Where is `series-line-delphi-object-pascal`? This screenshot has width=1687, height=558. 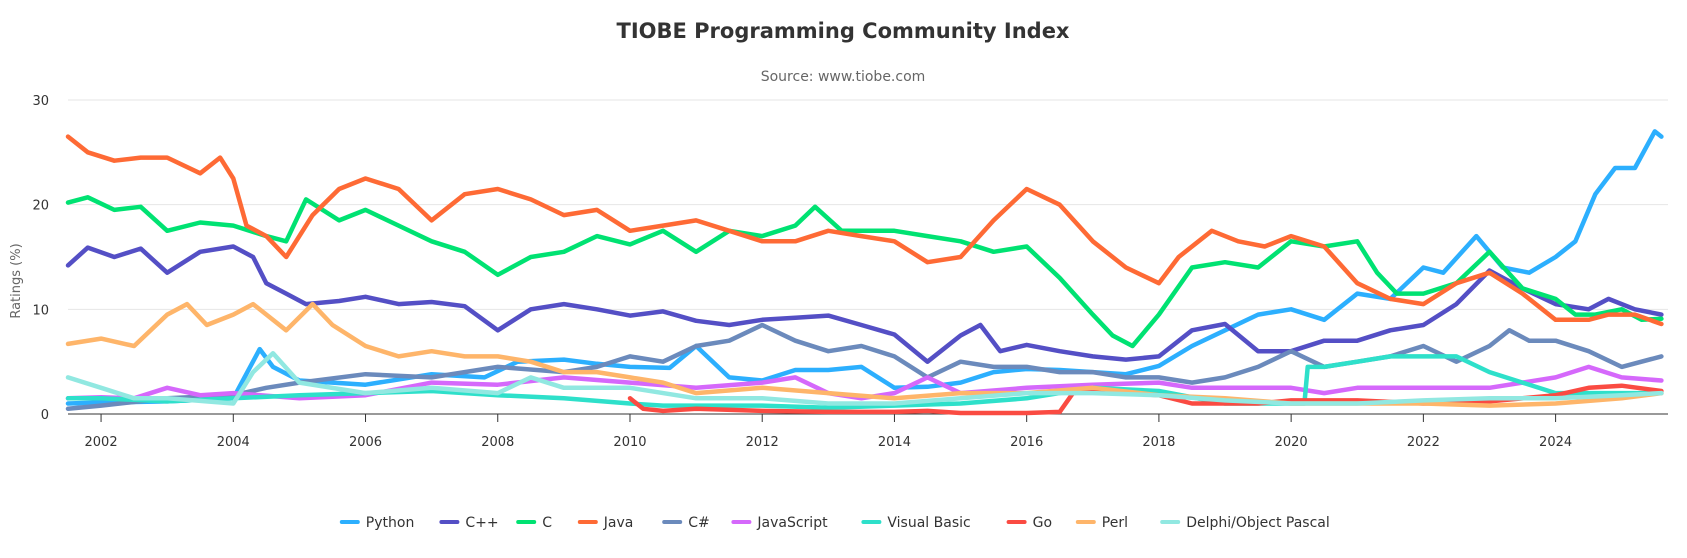
series-line-delphi-object-pascal is located at coordinates (864, 378).